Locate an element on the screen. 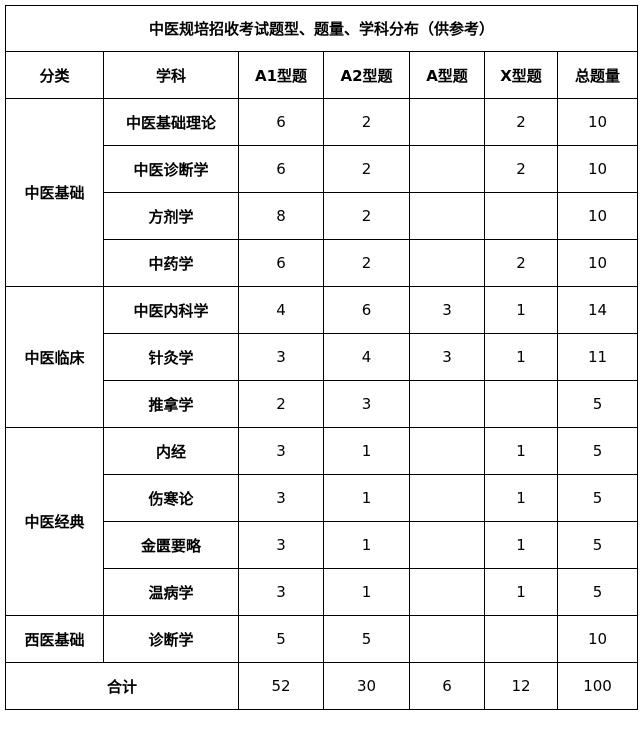 This screenshot has height=736, width=643. table-row: 针灸学 3 4 3 1 11 is located at coordinates (322, 357).